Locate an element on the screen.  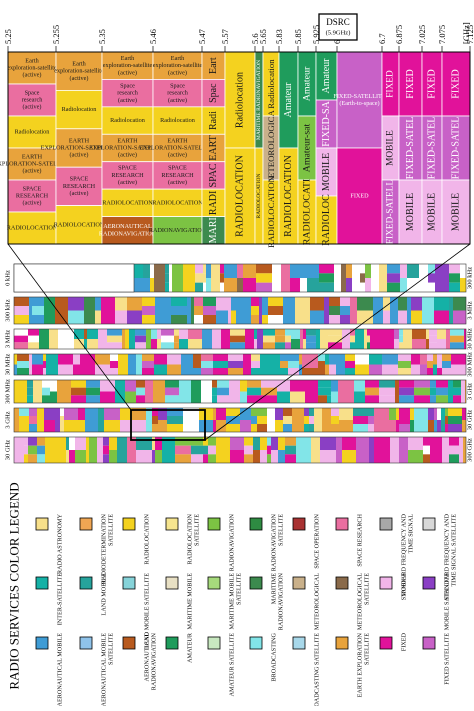
legend-item: FIXED is located at coordinates (393, 641).